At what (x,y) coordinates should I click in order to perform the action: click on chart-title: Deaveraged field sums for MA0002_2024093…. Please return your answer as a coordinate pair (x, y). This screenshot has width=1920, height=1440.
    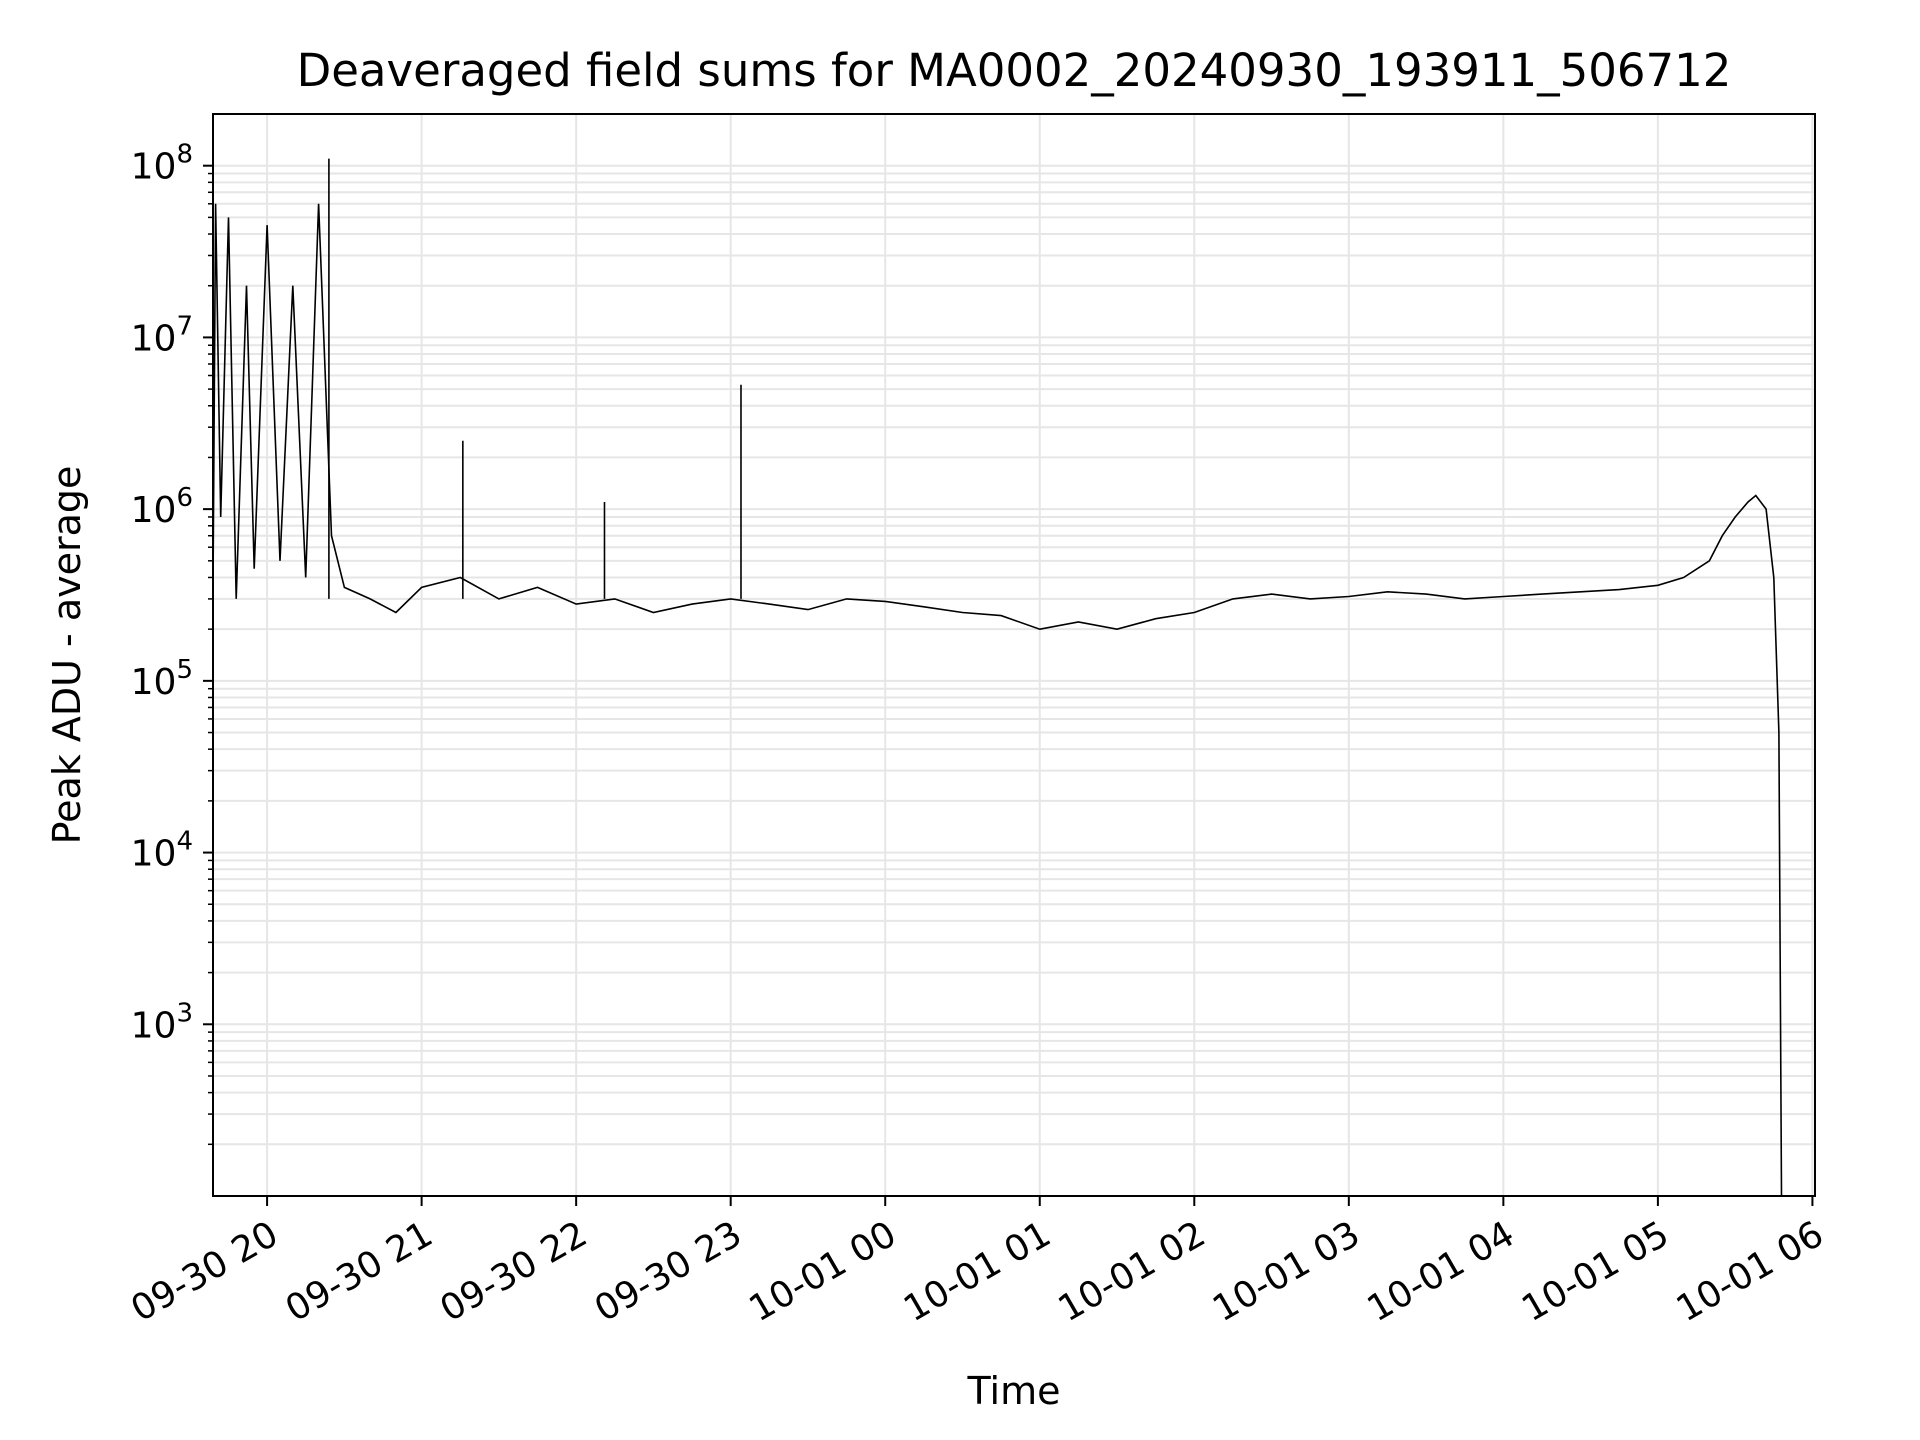
    Looking at the image, I should click on (1014, 70).